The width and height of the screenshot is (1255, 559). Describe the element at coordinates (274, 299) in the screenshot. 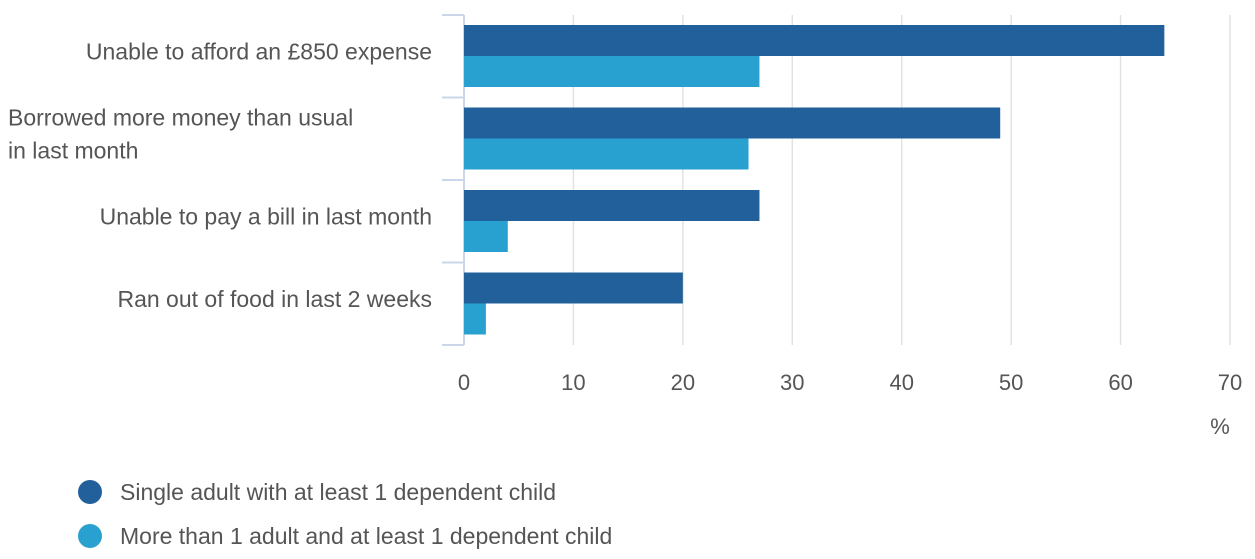

I see `category-label-4: Ran out of food in last 2 weeks` at that location.